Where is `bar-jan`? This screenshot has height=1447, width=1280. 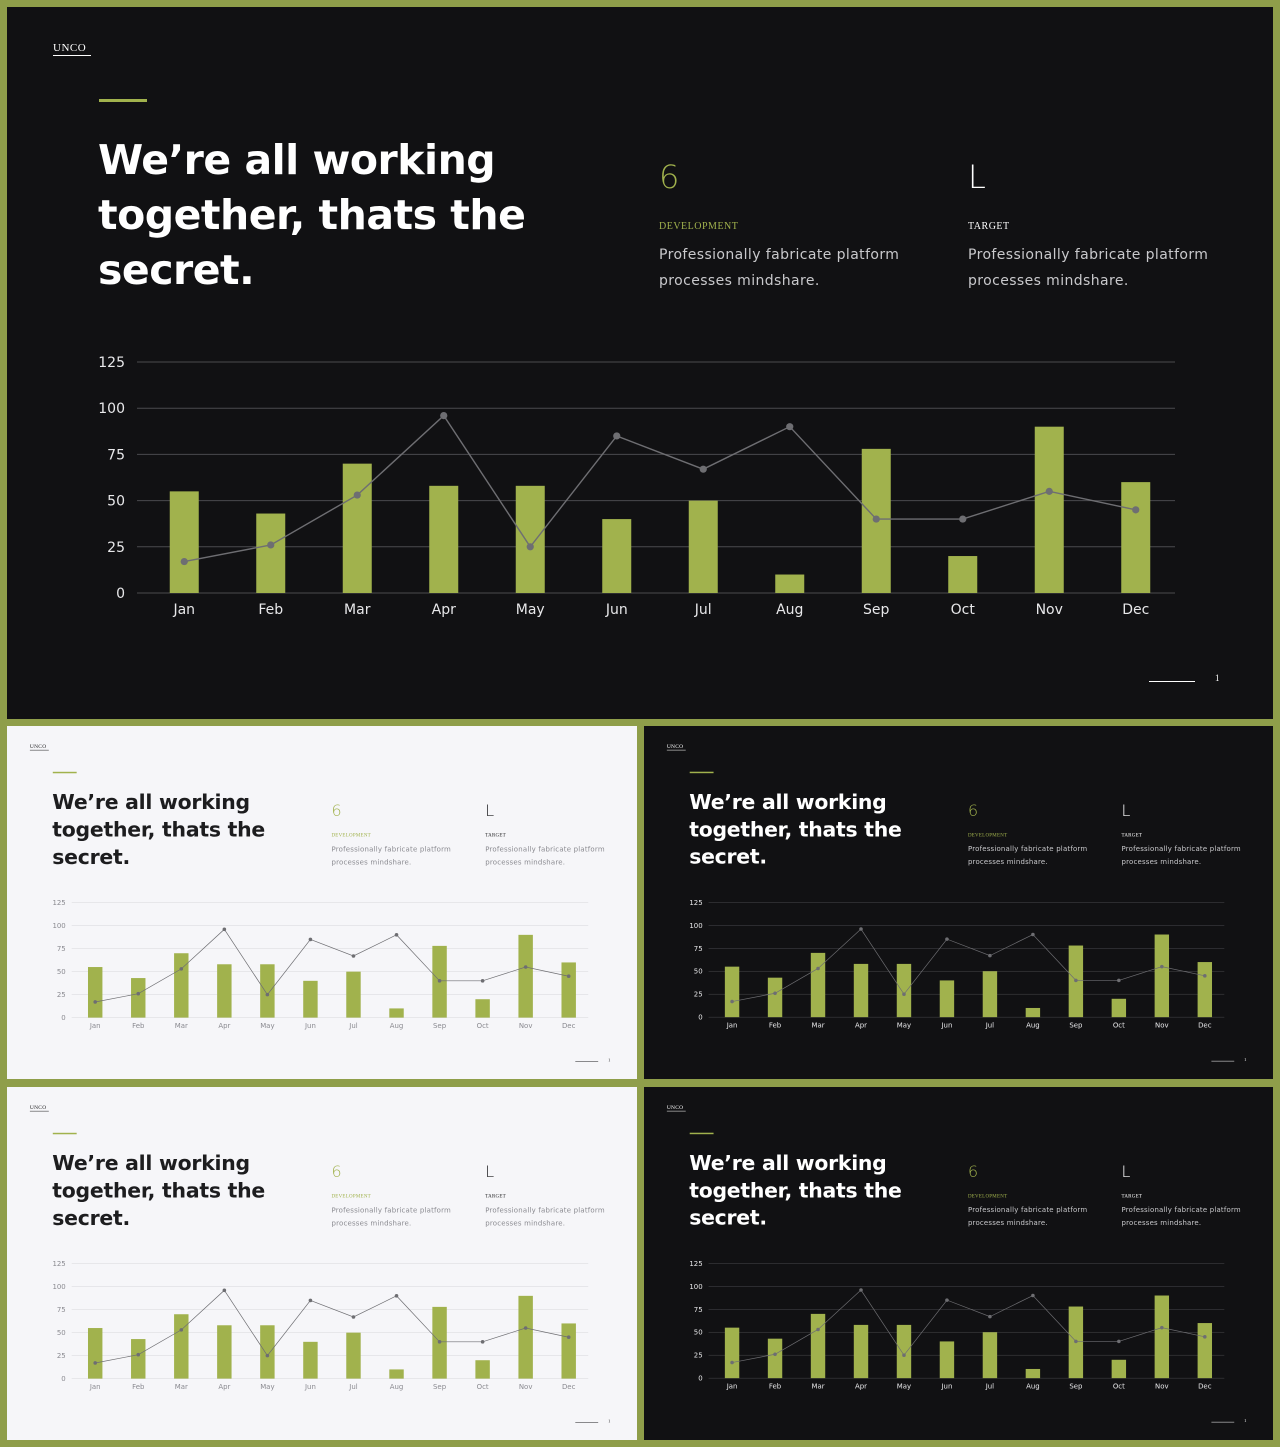 bar-jan is located at coordinates (184, 542).